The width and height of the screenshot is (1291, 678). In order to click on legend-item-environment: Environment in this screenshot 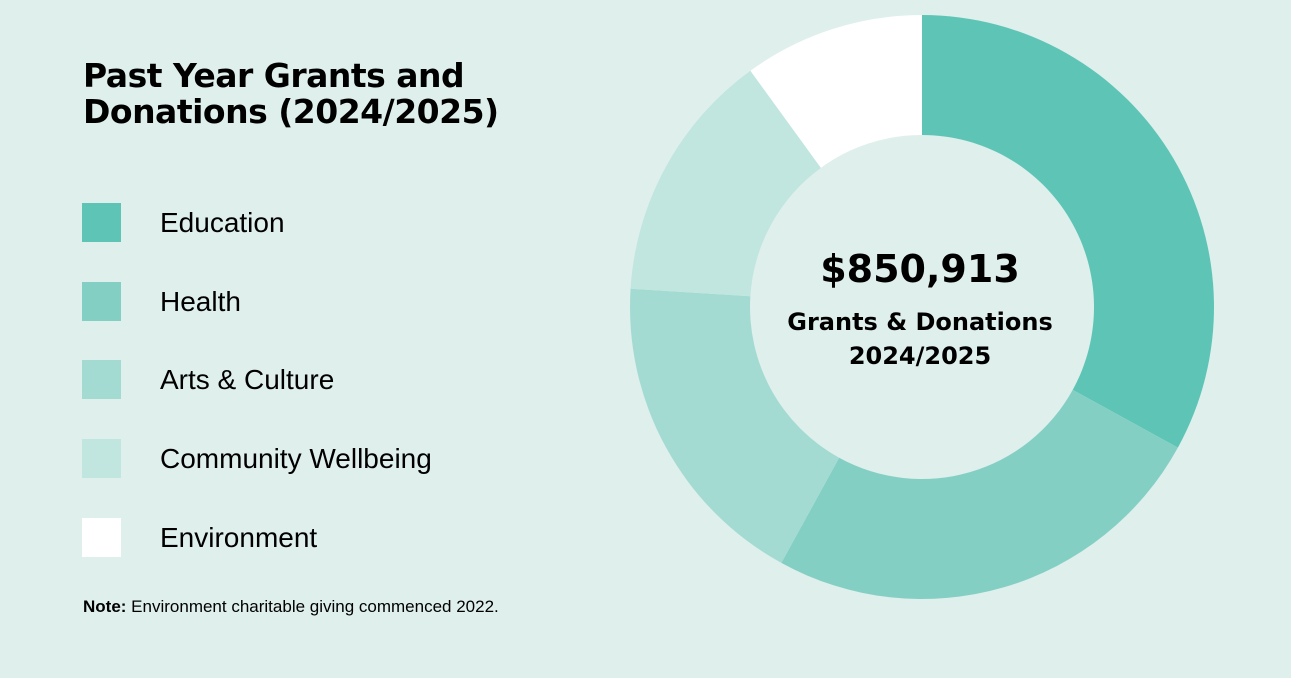, I will do `click(292, 537)`.